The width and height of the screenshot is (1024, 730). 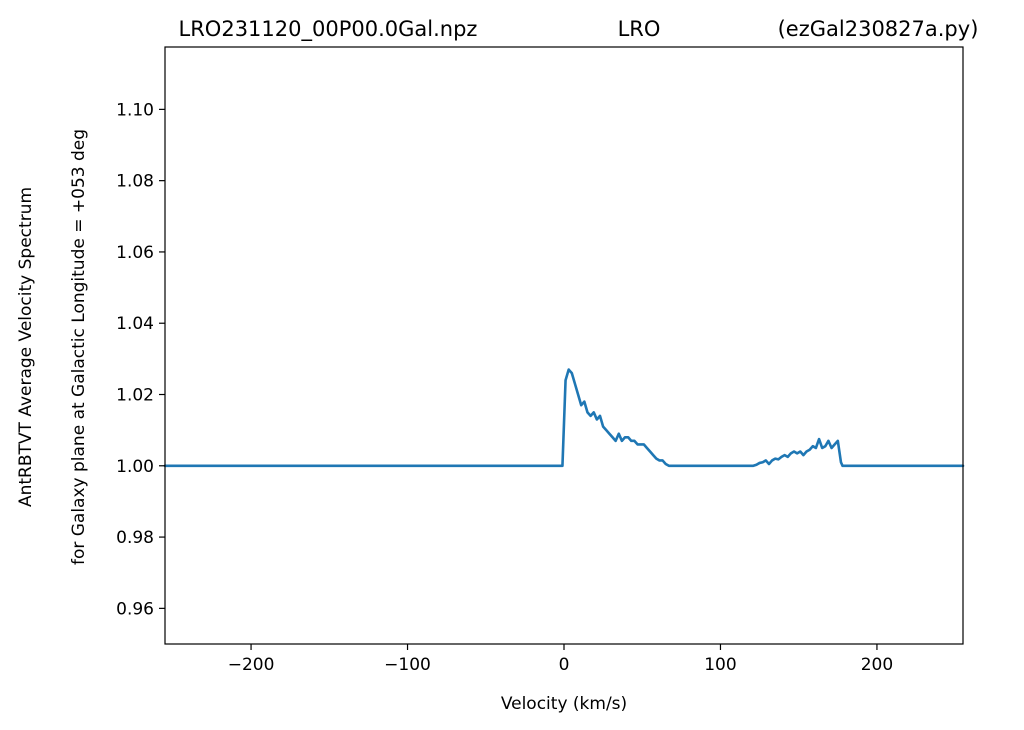 I want to click on x-tick-label: −100, so click(x=407, y=665).